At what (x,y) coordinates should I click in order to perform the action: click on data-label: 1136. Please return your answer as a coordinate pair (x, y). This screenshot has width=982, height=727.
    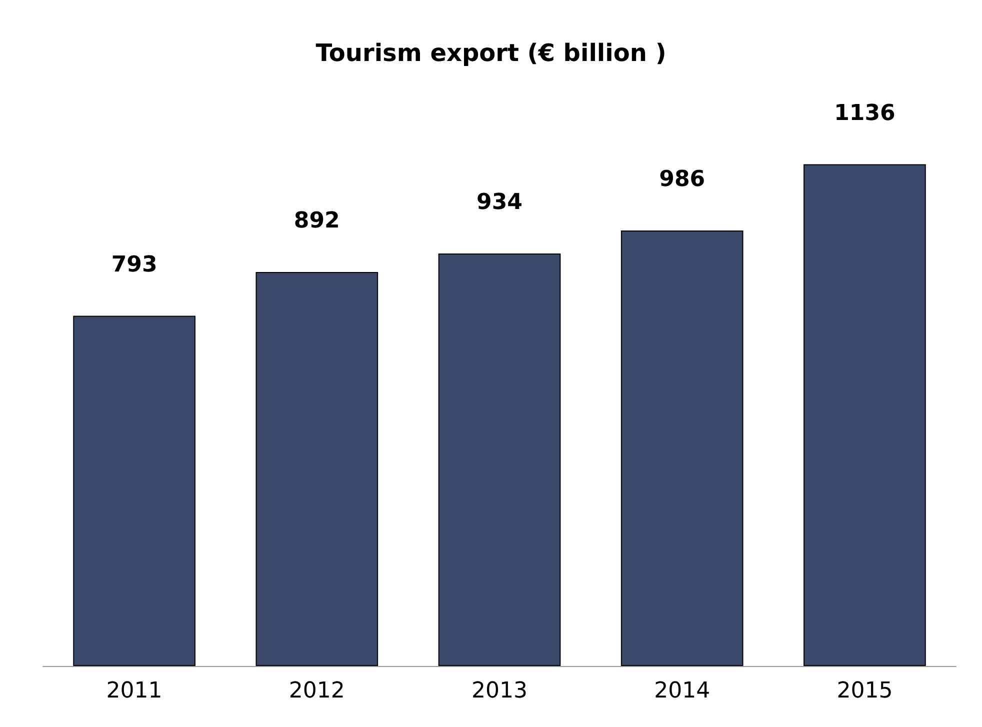
    Looking at the image, I should click on (865, 113).